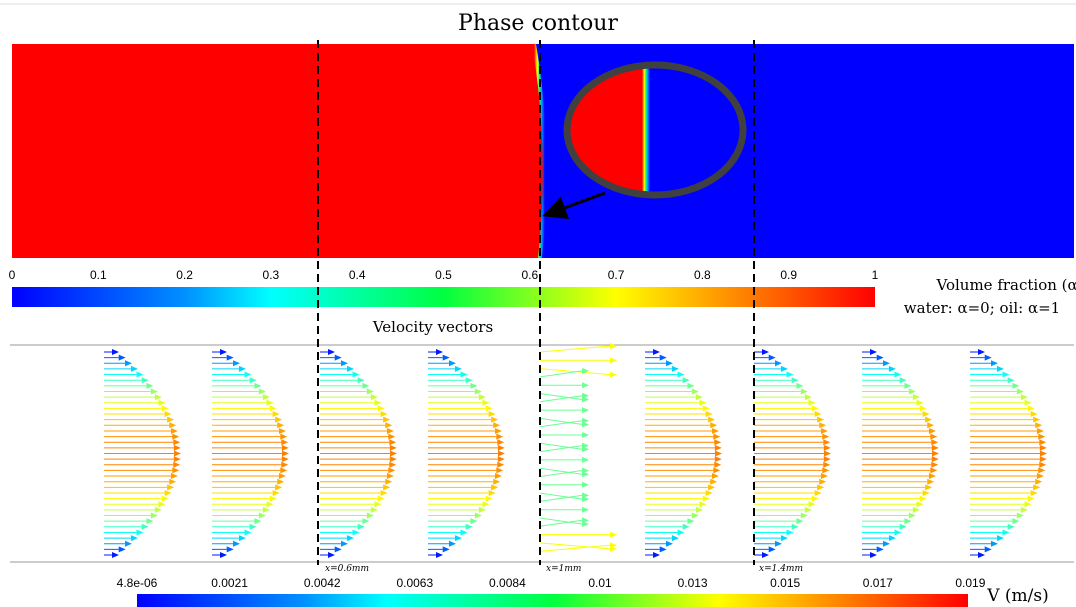 This screenshot has width=1076, height=607. What do you see at coordinates (443, 275) in the screenshot?
I see `tick-label: 0.5` at bounding box center [443, 275].